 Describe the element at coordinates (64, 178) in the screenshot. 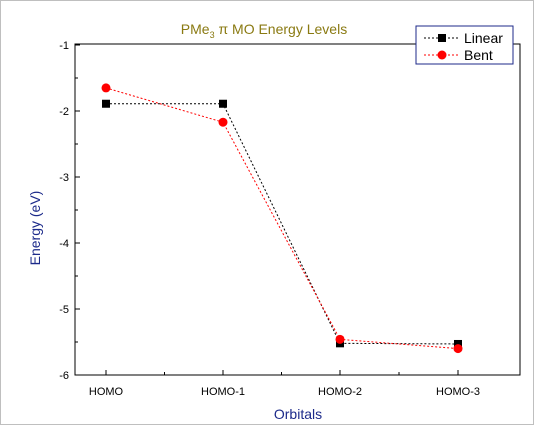

I see `y-tick-label: -3` at that location.